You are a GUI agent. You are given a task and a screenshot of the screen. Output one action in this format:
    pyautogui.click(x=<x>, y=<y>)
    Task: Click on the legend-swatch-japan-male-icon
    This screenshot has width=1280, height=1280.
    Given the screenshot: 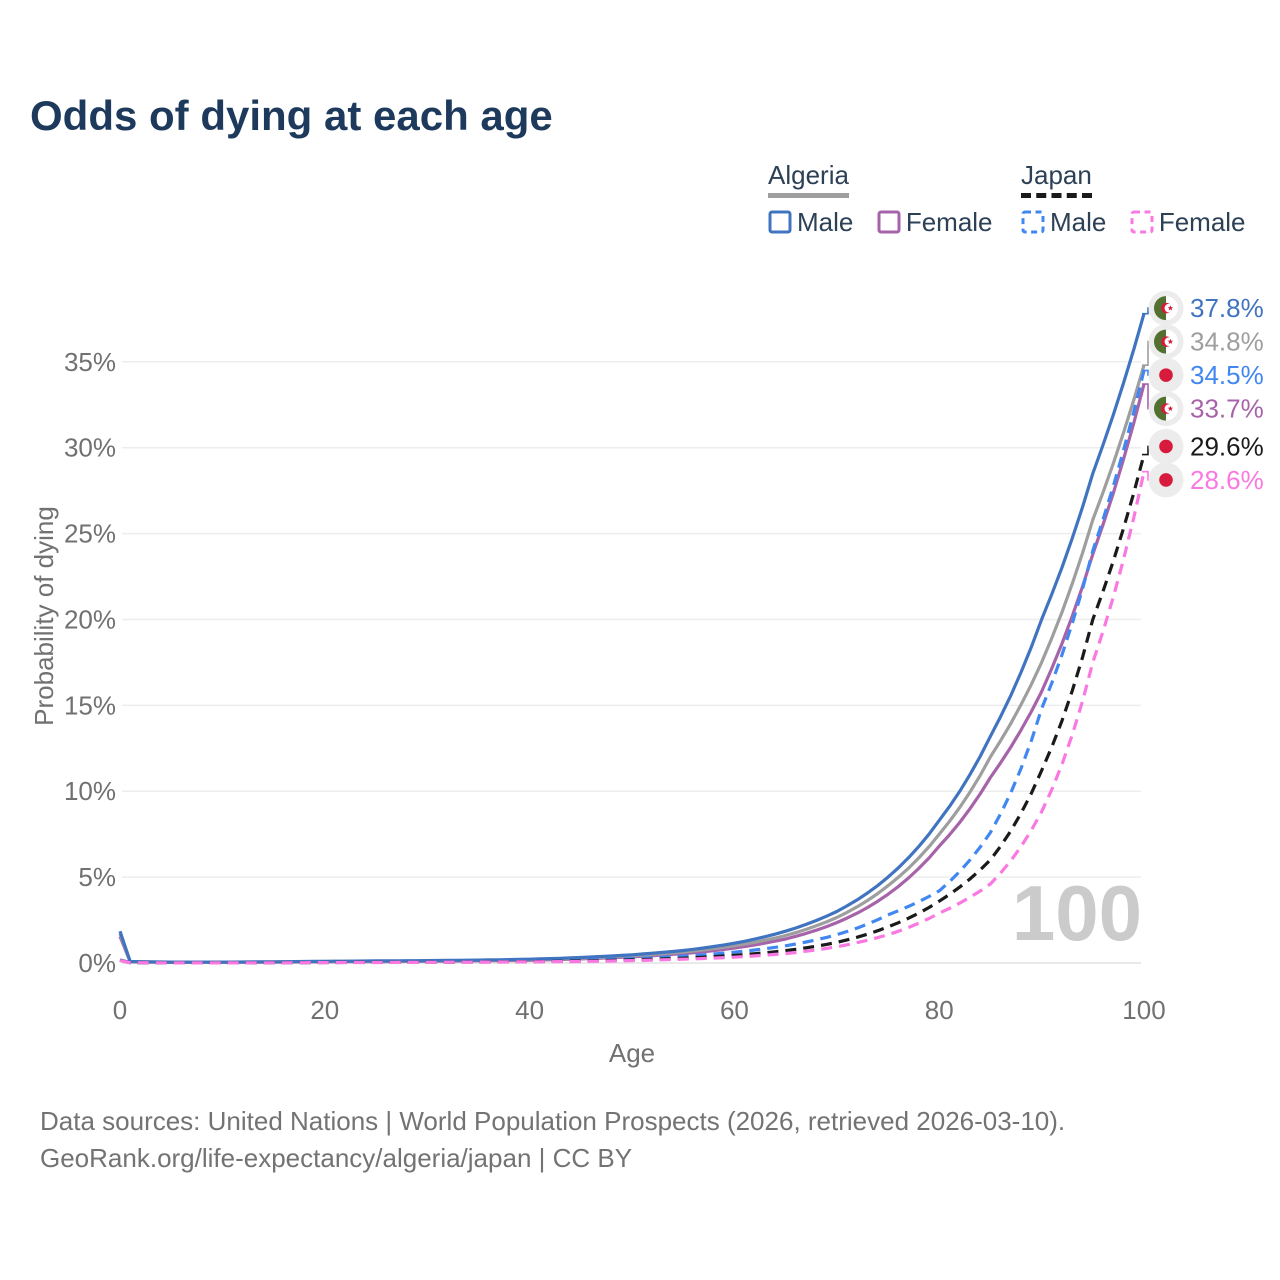 What is the action you would take?
    pyautogui.click(x=1033, y=222)
    